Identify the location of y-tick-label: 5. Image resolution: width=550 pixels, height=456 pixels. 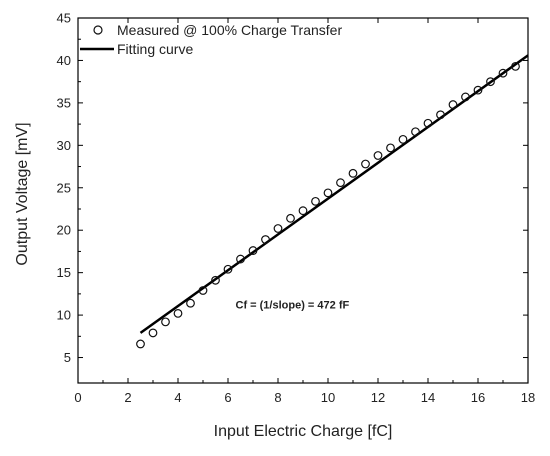
(67, 357).